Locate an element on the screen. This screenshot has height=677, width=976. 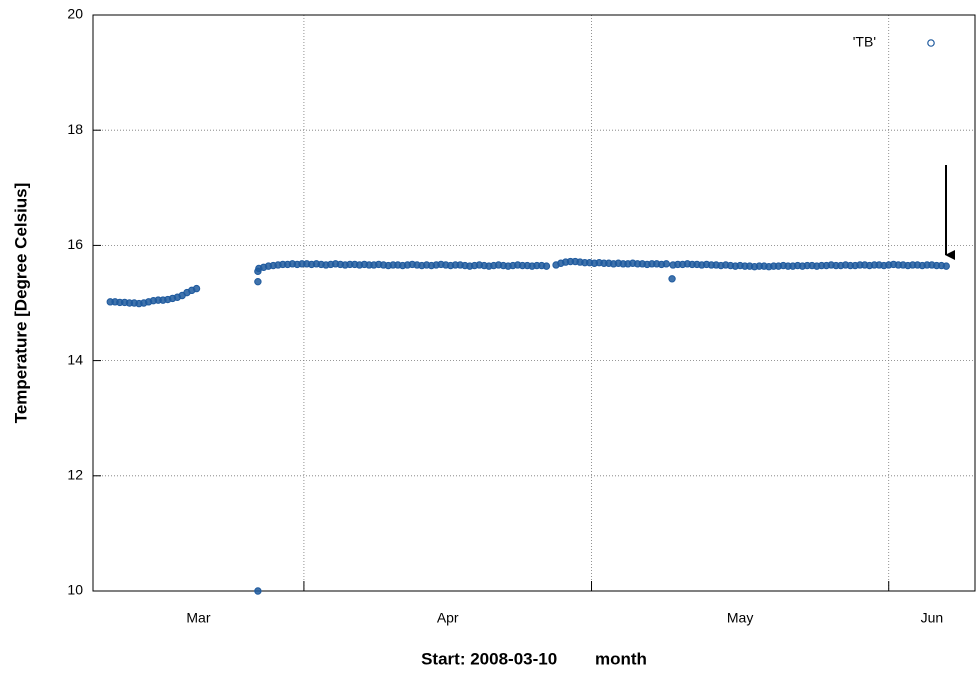
x-tick-label: May is located at coordinates (740, 618).